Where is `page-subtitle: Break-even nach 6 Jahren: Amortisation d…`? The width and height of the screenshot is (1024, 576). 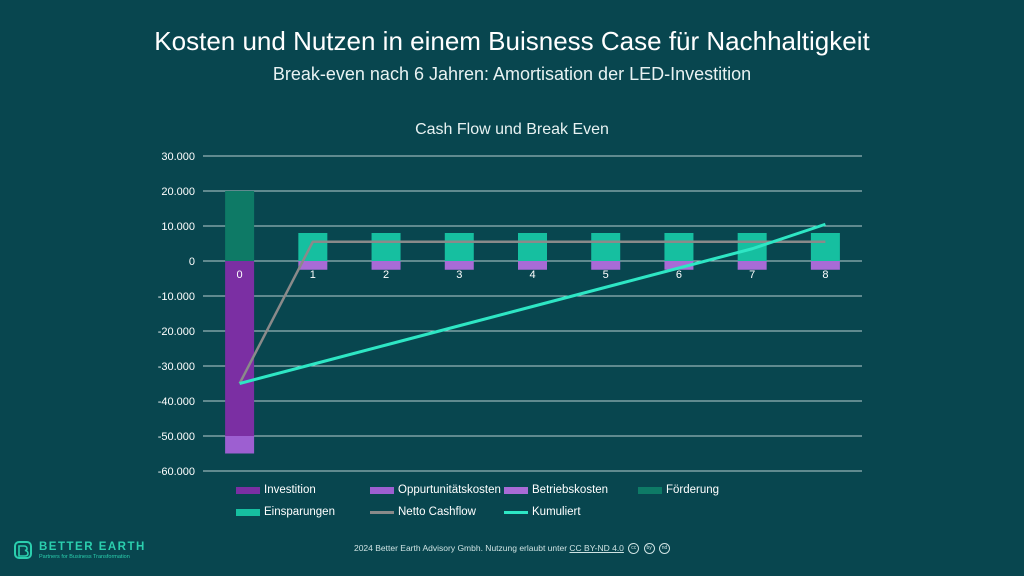
page-subtitle: Break-even nach 6 Jahren: Amortisation d… is located at coordinates (512, 74).